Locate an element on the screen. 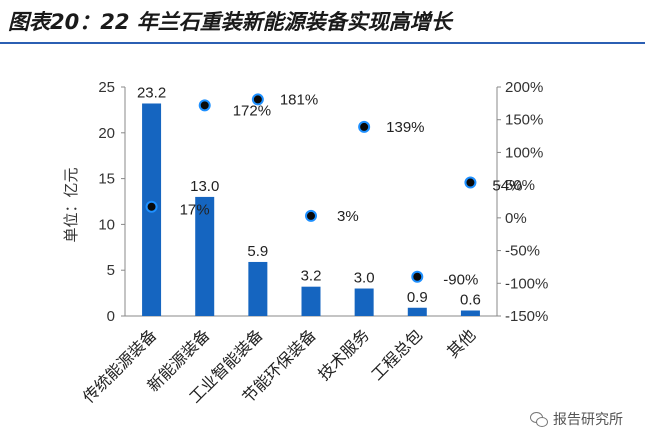 Image resolution: width=645 pixels, height=447 pixels. growth-value-label: 139% is located at coordinates (405, 127).